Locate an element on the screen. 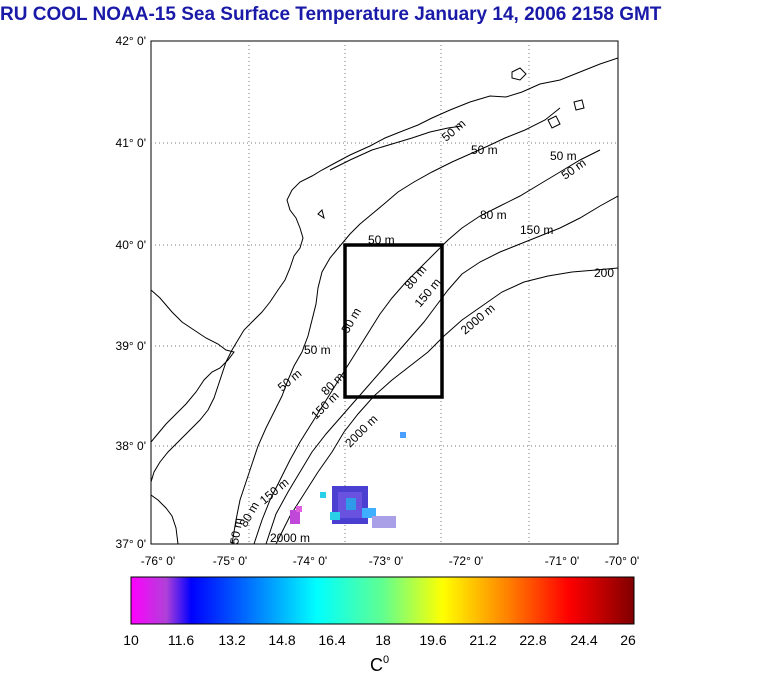 The width and height of the screenshot is (769, 680). lat-label: 42° 0' is located at coordinates (131, 41).